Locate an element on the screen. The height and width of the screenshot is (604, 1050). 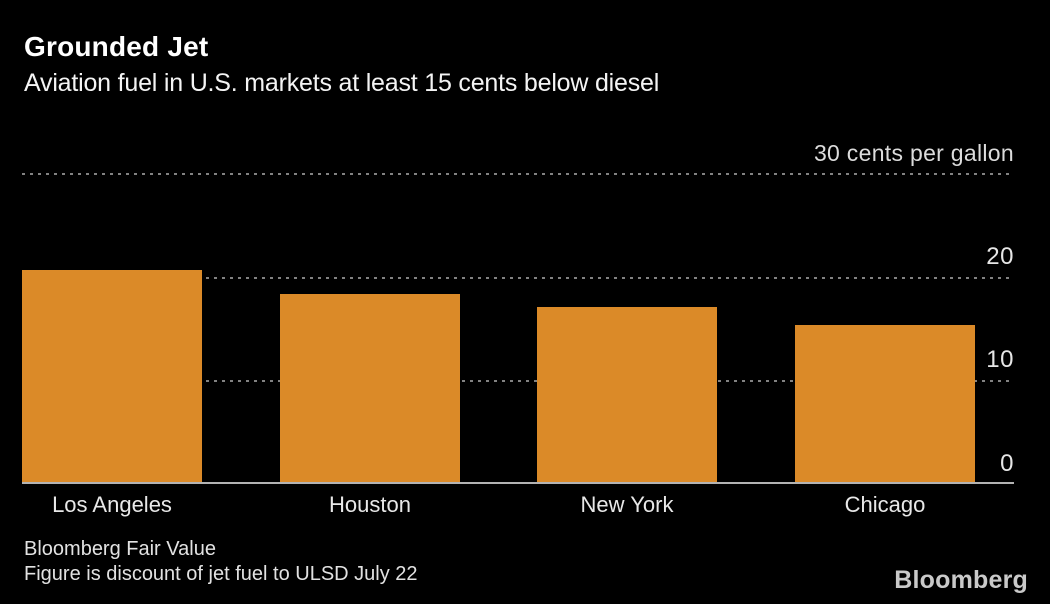
y-tick-label-0: 0 is located at coordinates (1007, 463).